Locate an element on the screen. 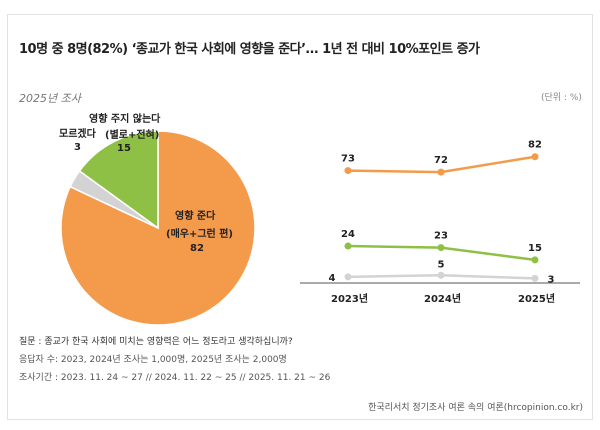 The height and width of the screenshot is (430, 600). data-label: 15 is located at coordinates (535, 248).